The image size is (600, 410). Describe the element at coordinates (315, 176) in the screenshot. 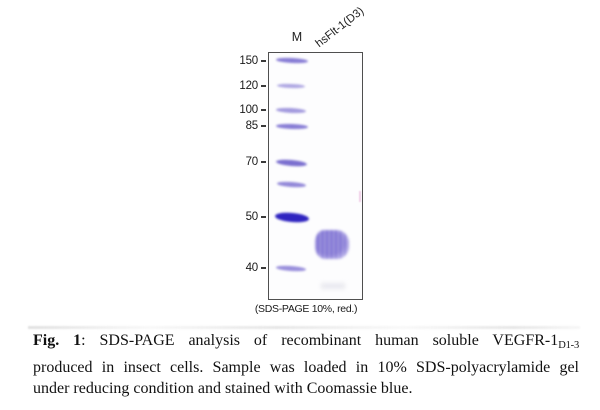

I see `gel-frame` at that location.